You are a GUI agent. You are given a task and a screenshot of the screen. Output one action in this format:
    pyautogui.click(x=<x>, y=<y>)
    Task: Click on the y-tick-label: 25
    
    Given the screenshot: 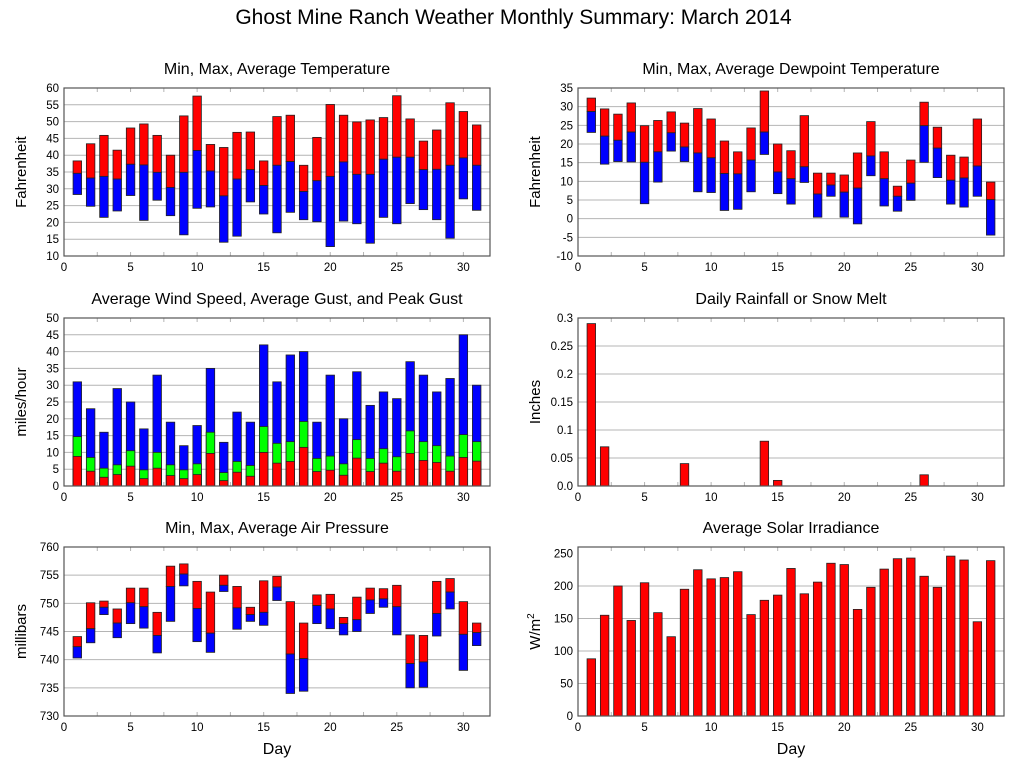 What is the action you would take?
    pyautogui.click(x=52, y=207)
    